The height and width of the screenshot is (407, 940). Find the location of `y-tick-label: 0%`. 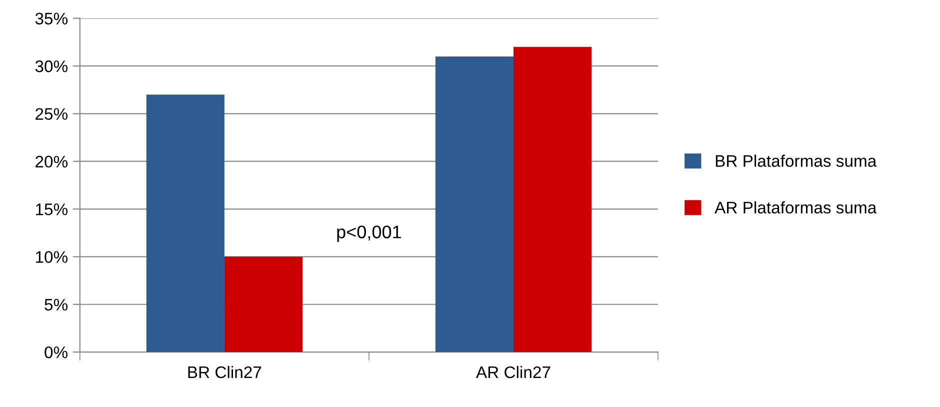

y-tick-label: 0% is located at coordinates (56, 352).